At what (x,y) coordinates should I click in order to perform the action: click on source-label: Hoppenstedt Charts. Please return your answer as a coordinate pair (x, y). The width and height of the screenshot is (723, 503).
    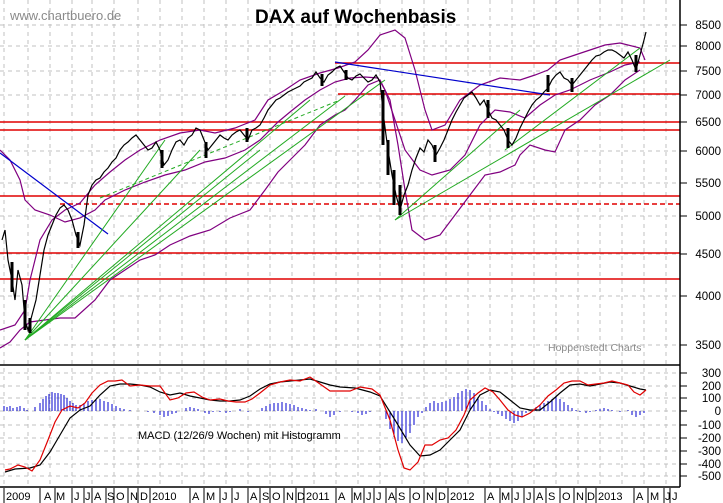
    Looking at the image, I should click on (594, 348).